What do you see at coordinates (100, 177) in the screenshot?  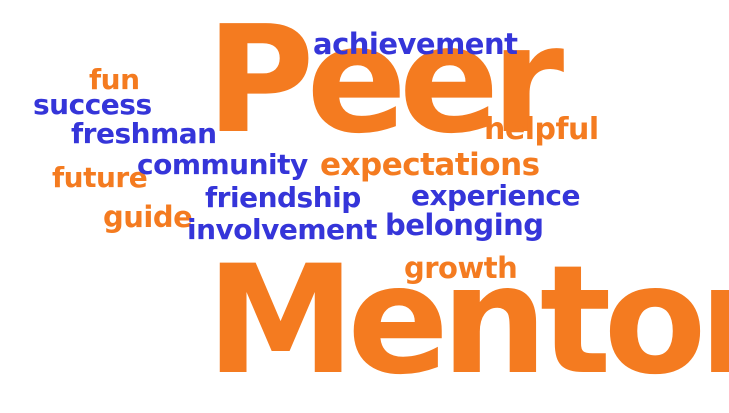 I see `word-future: future` at bounding box center [100, 177].